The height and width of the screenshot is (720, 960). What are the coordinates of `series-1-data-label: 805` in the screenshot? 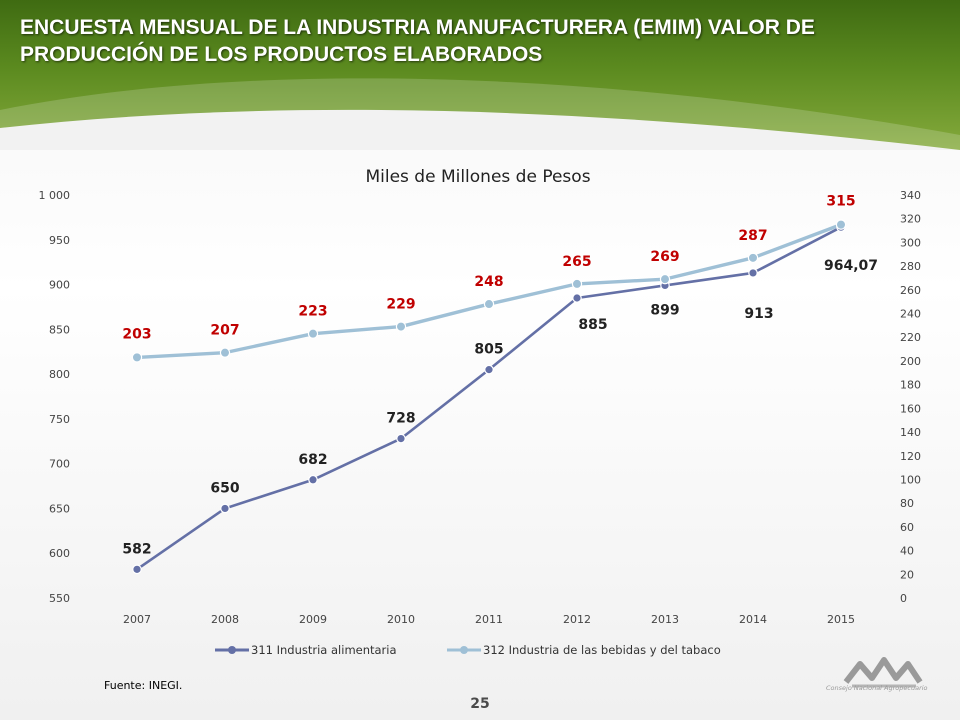 It's located at (488, 350).